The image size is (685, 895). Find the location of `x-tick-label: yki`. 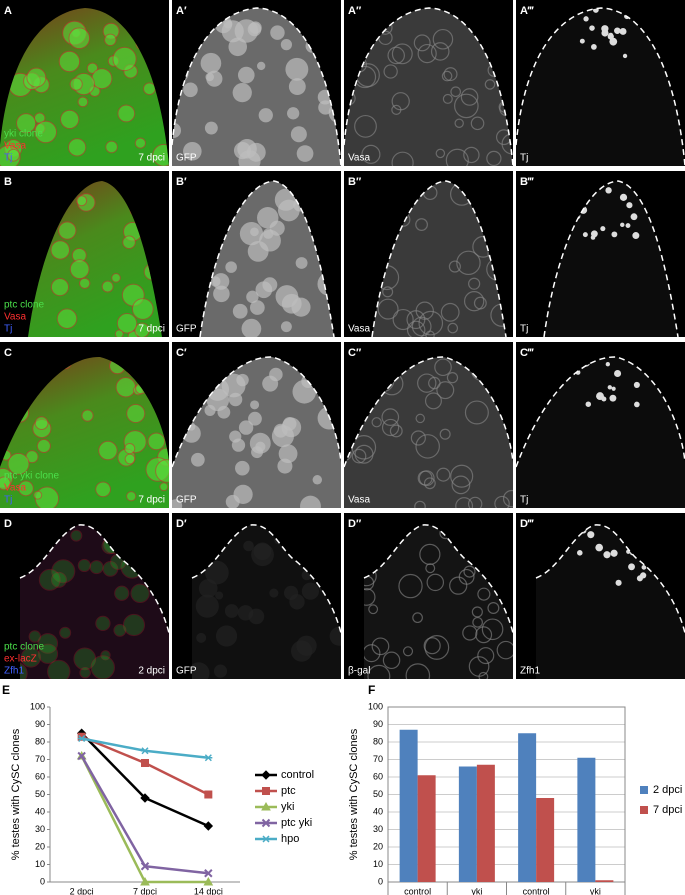

x-tick-label: yki is located at coordinates (595, 890).